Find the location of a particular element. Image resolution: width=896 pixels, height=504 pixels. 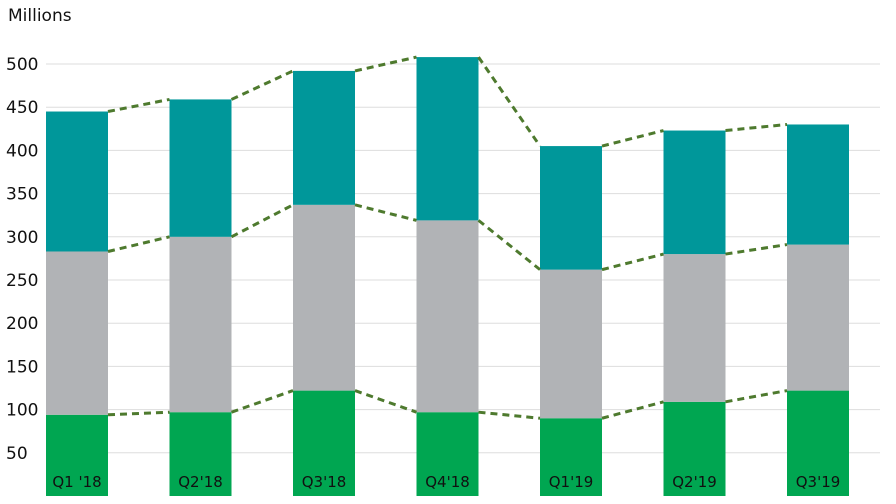

x-tick-label: Q2'19 is located at coordinates (694, 482).